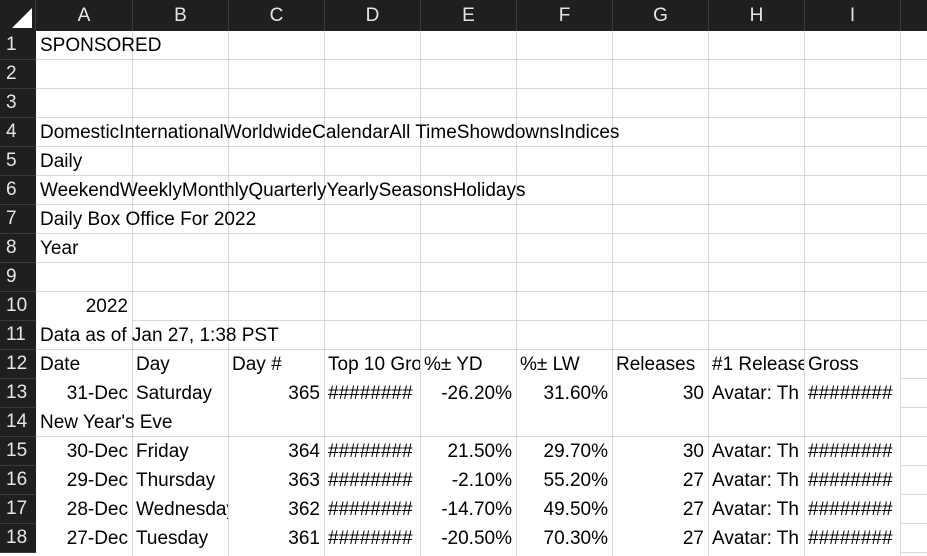 This screenshot has width=927, height=556. What do you see at coordinates (373, 15) in the screenshot?
I see `column-header-d: D` at bounding box center [373, 15].